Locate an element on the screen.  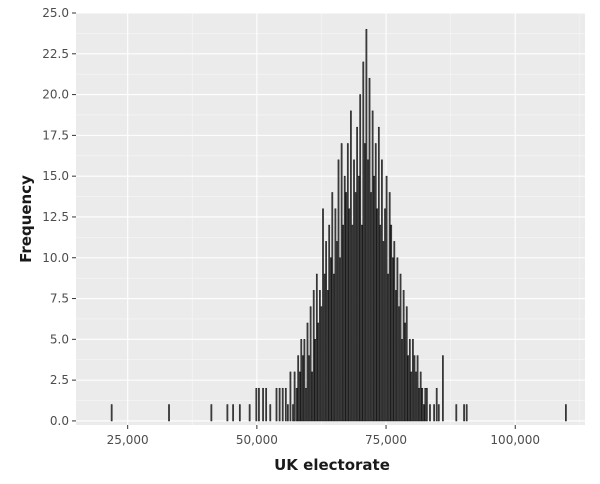
x-tick-label: 25,000 is located at coordinates (128, 440).